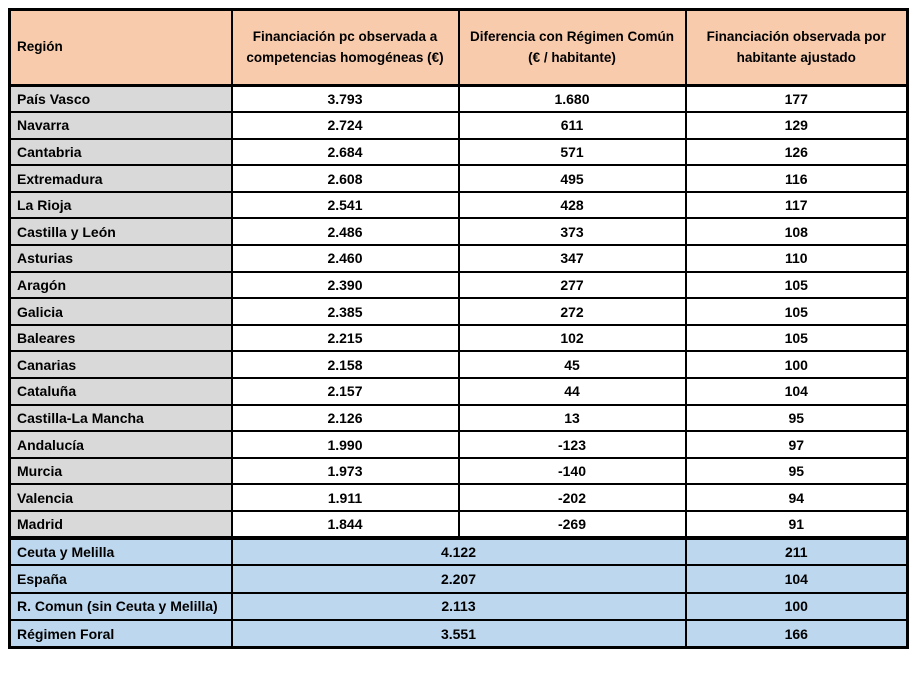 This screenshot has height=700, width=914. Describe the element at coordinates (345, 365) in the screenshot. I see `financiacion-value: 2.158` at that location.